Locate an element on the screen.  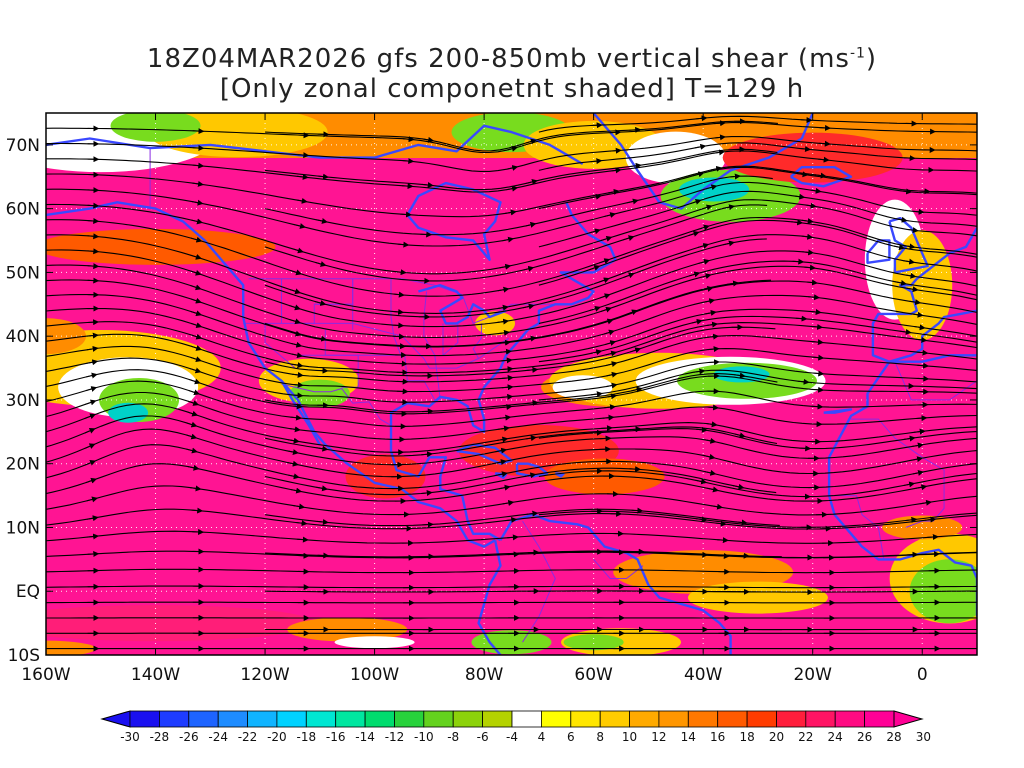
lon-label-140W: 140W is located at coordinates (155, 675).